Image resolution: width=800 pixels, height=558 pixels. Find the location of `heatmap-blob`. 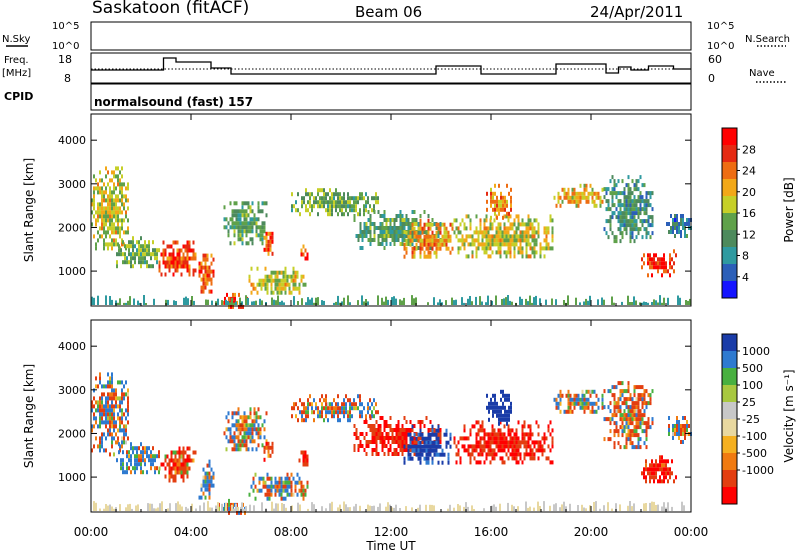

heatmap-blob is located at coordinates (428, 238).